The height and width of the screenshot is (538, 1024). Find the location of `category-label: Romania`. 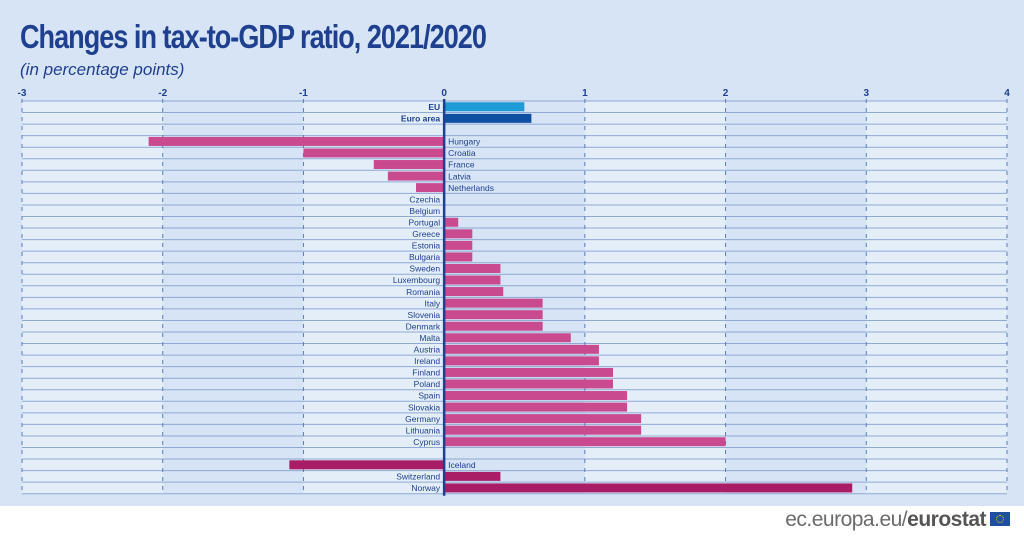

category-label: Romania is located at coordinates (423, 292).